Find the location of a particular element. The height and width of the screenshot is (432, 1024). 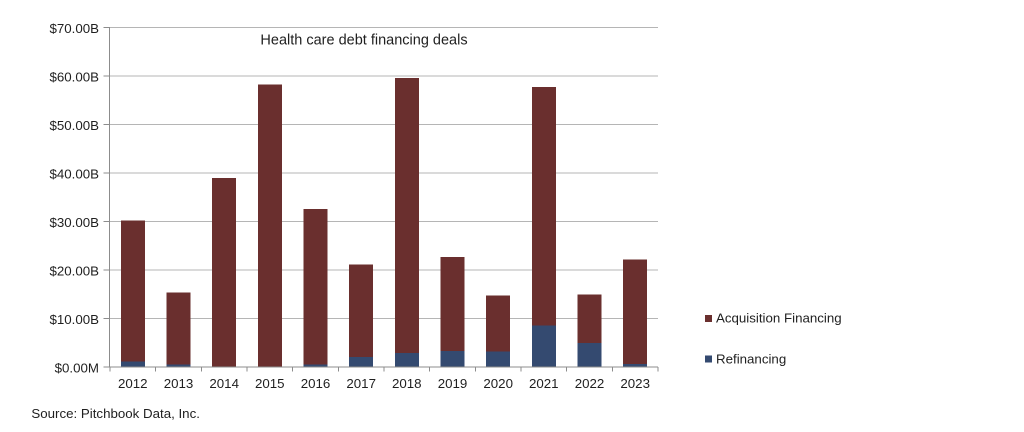

svg-text: 2013 is located at coordinates (179, 383).